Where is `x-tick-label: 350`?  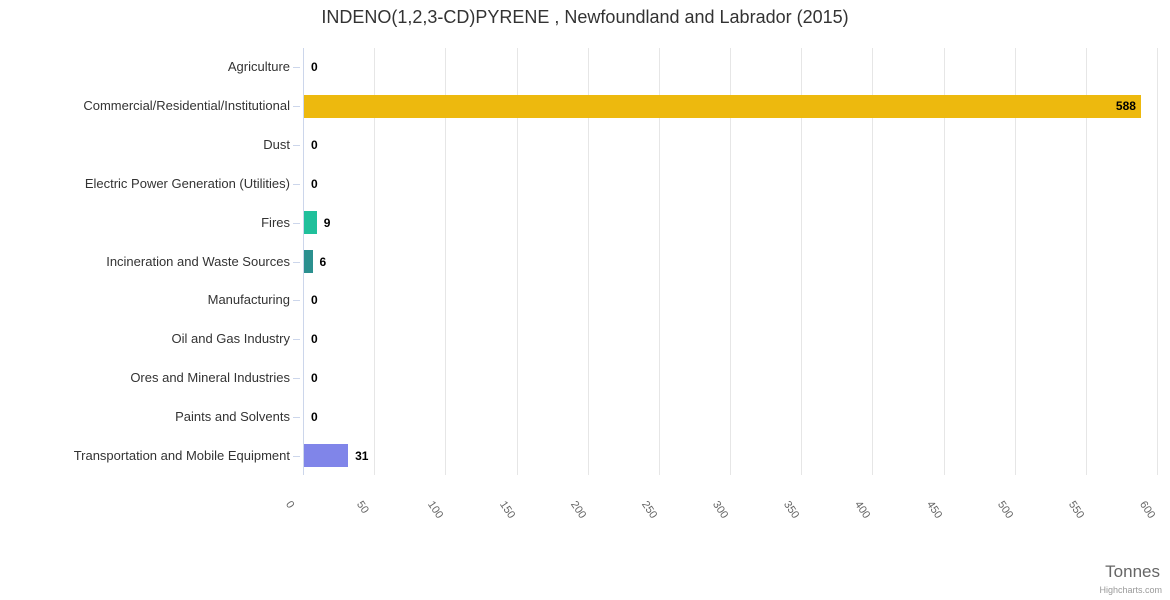 x-tick-label: 350 is located at coordinates (791, 510).